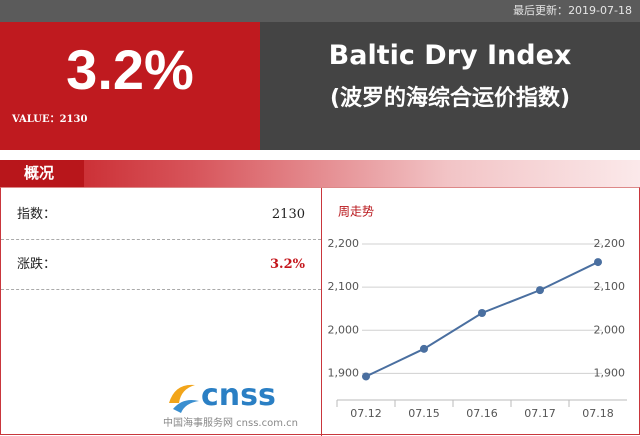 The height and width of the screenshot is (436, 640). I want to click on updated-label: 最后更新：, so click(541, 10).